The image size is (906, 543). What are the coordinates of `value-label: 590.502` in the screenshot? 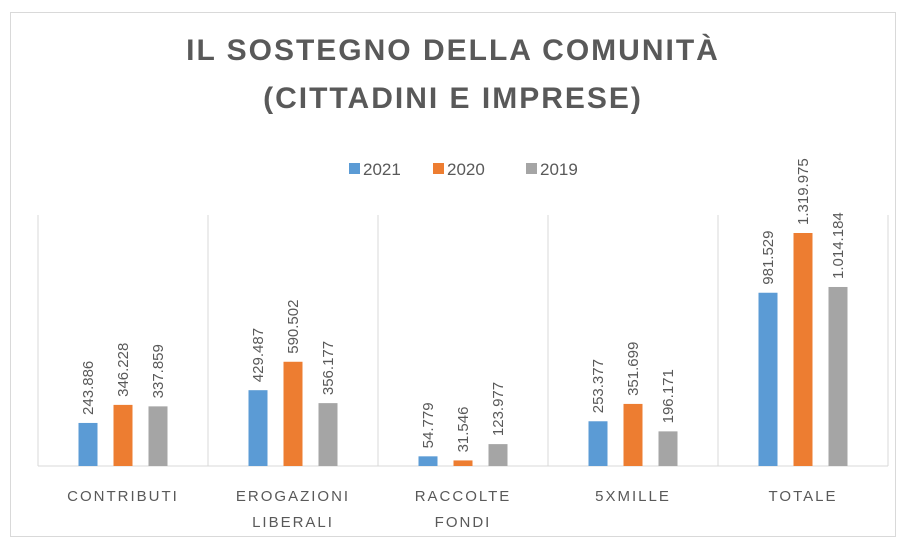 It's located at (293, 327).